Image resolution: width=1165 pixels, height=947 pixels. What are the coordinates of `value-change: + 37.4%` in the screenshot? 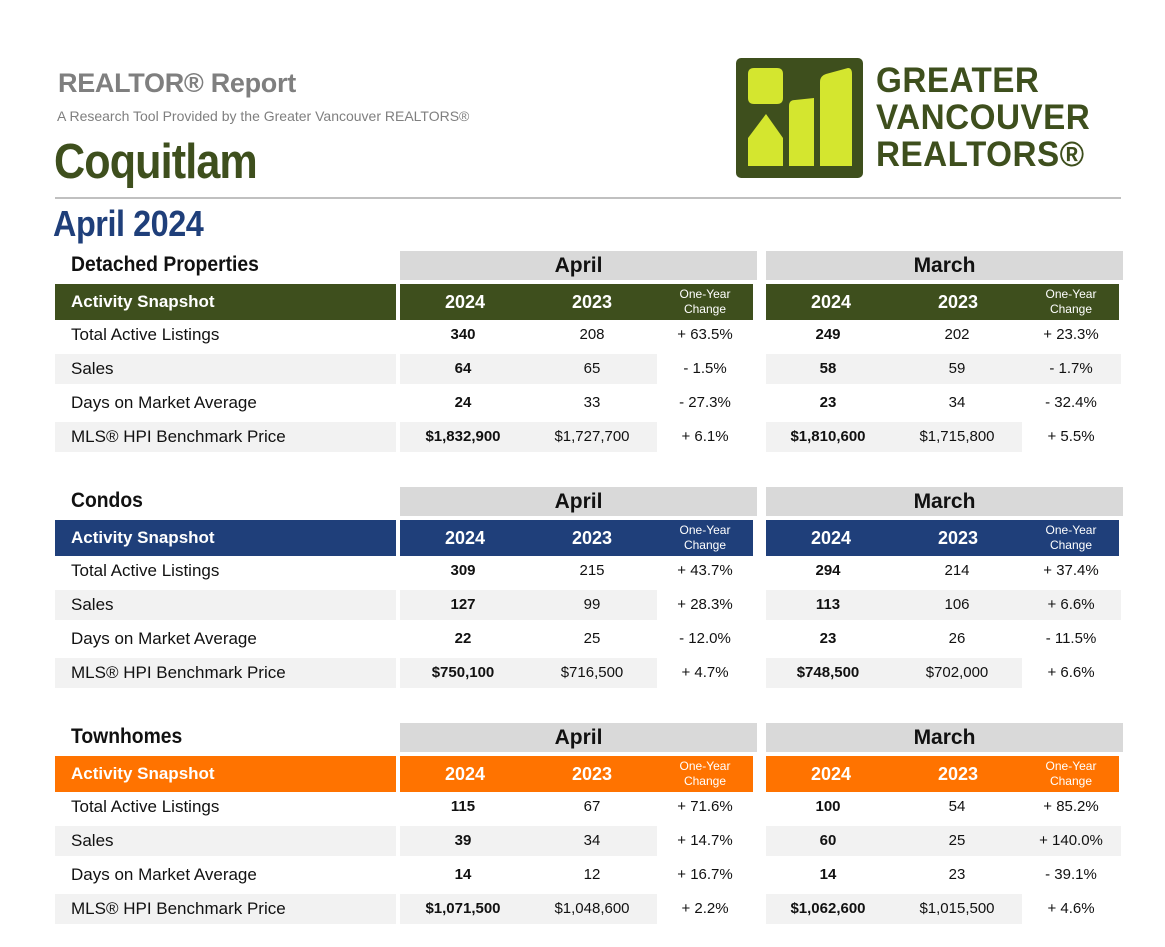 It's located at (1071, 570).